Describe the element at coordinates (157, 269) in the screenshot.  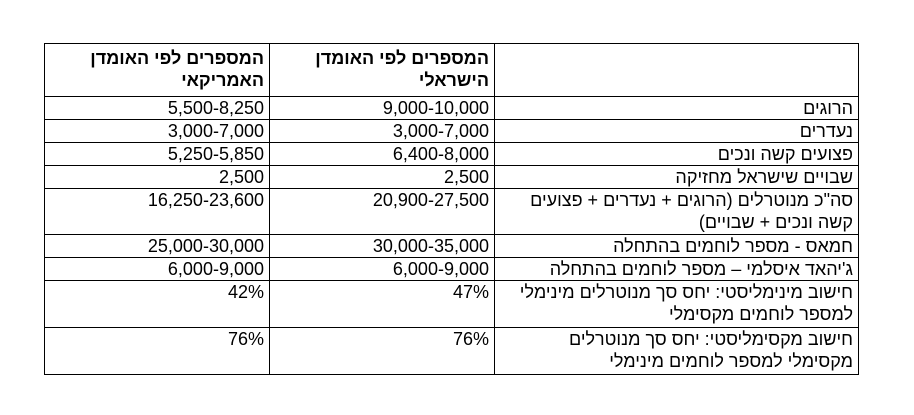
I see `american-value: 6,000-9,000` at that location.